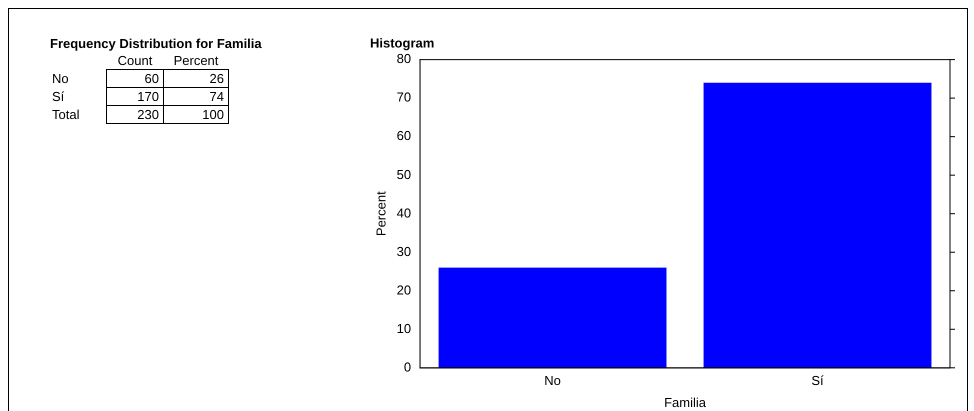 The height and width of the screenshot is (411, 974). Describe the element at coordinates (408, 366) in the screenshot. I see `y-tick-label: 0` at that location.